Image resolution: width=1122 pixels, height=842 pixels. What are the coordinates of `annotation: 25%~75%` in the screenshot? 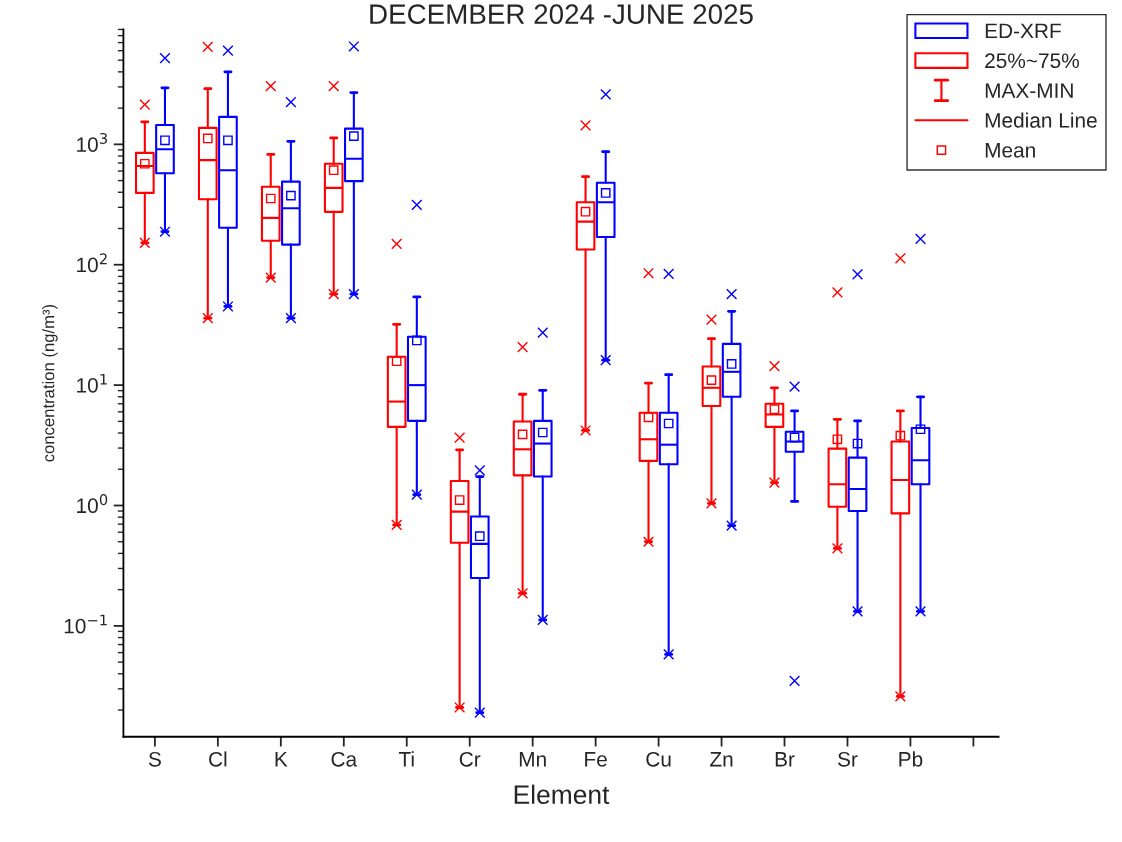 It's located at (1032, 61).